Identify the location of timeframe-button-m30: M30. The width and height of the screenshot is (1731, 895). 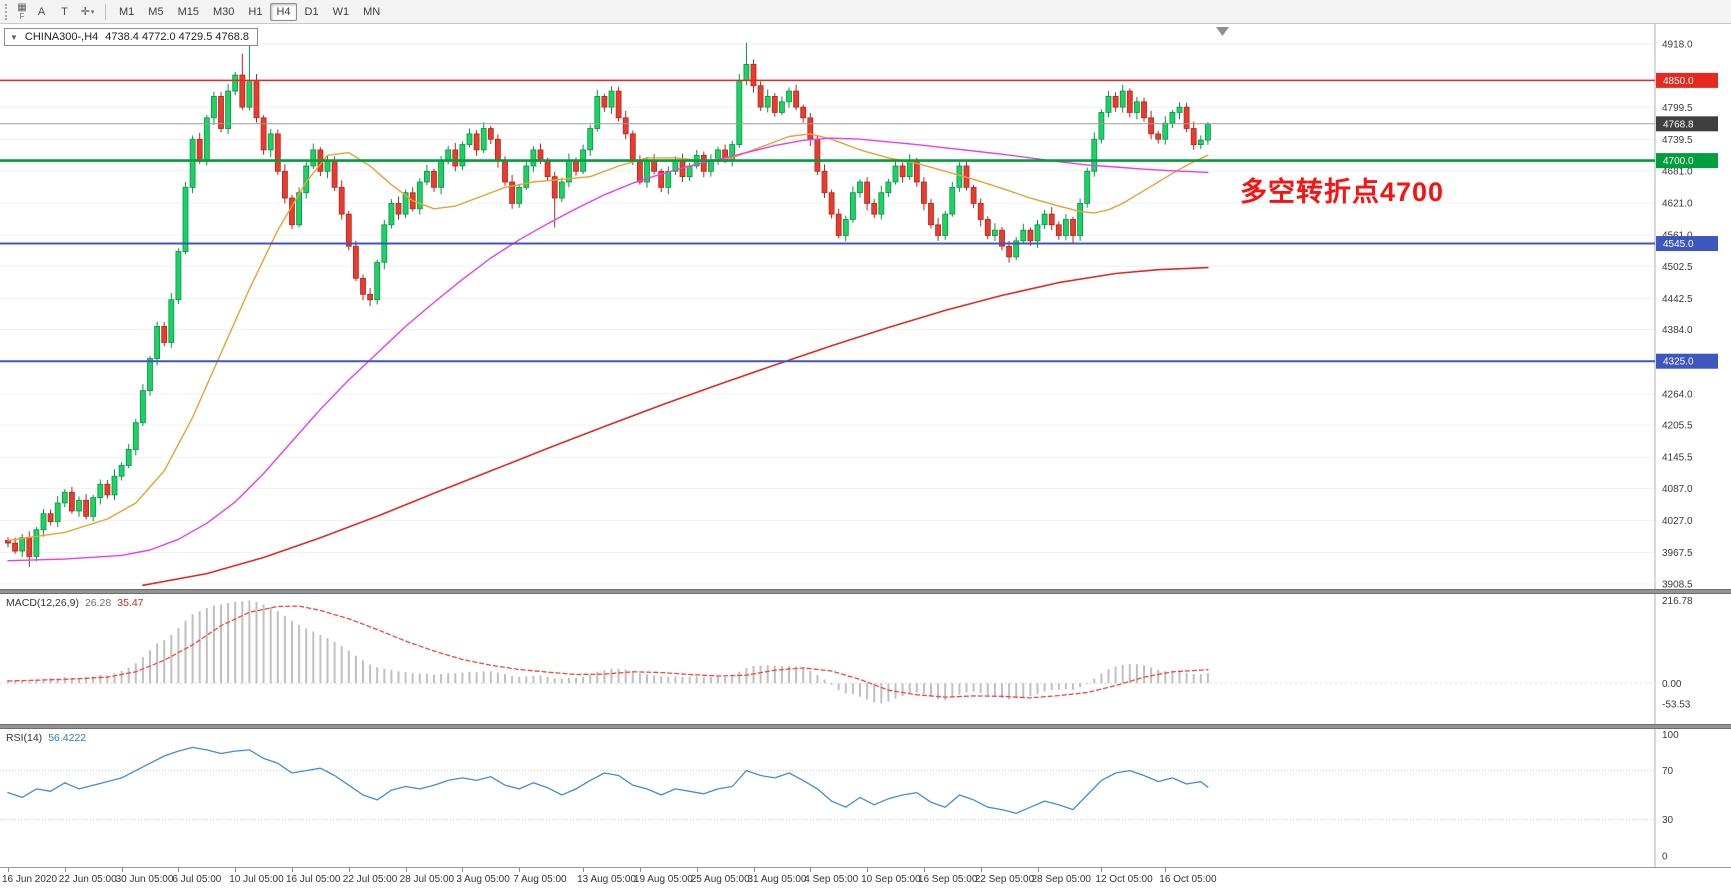
(223, 11).